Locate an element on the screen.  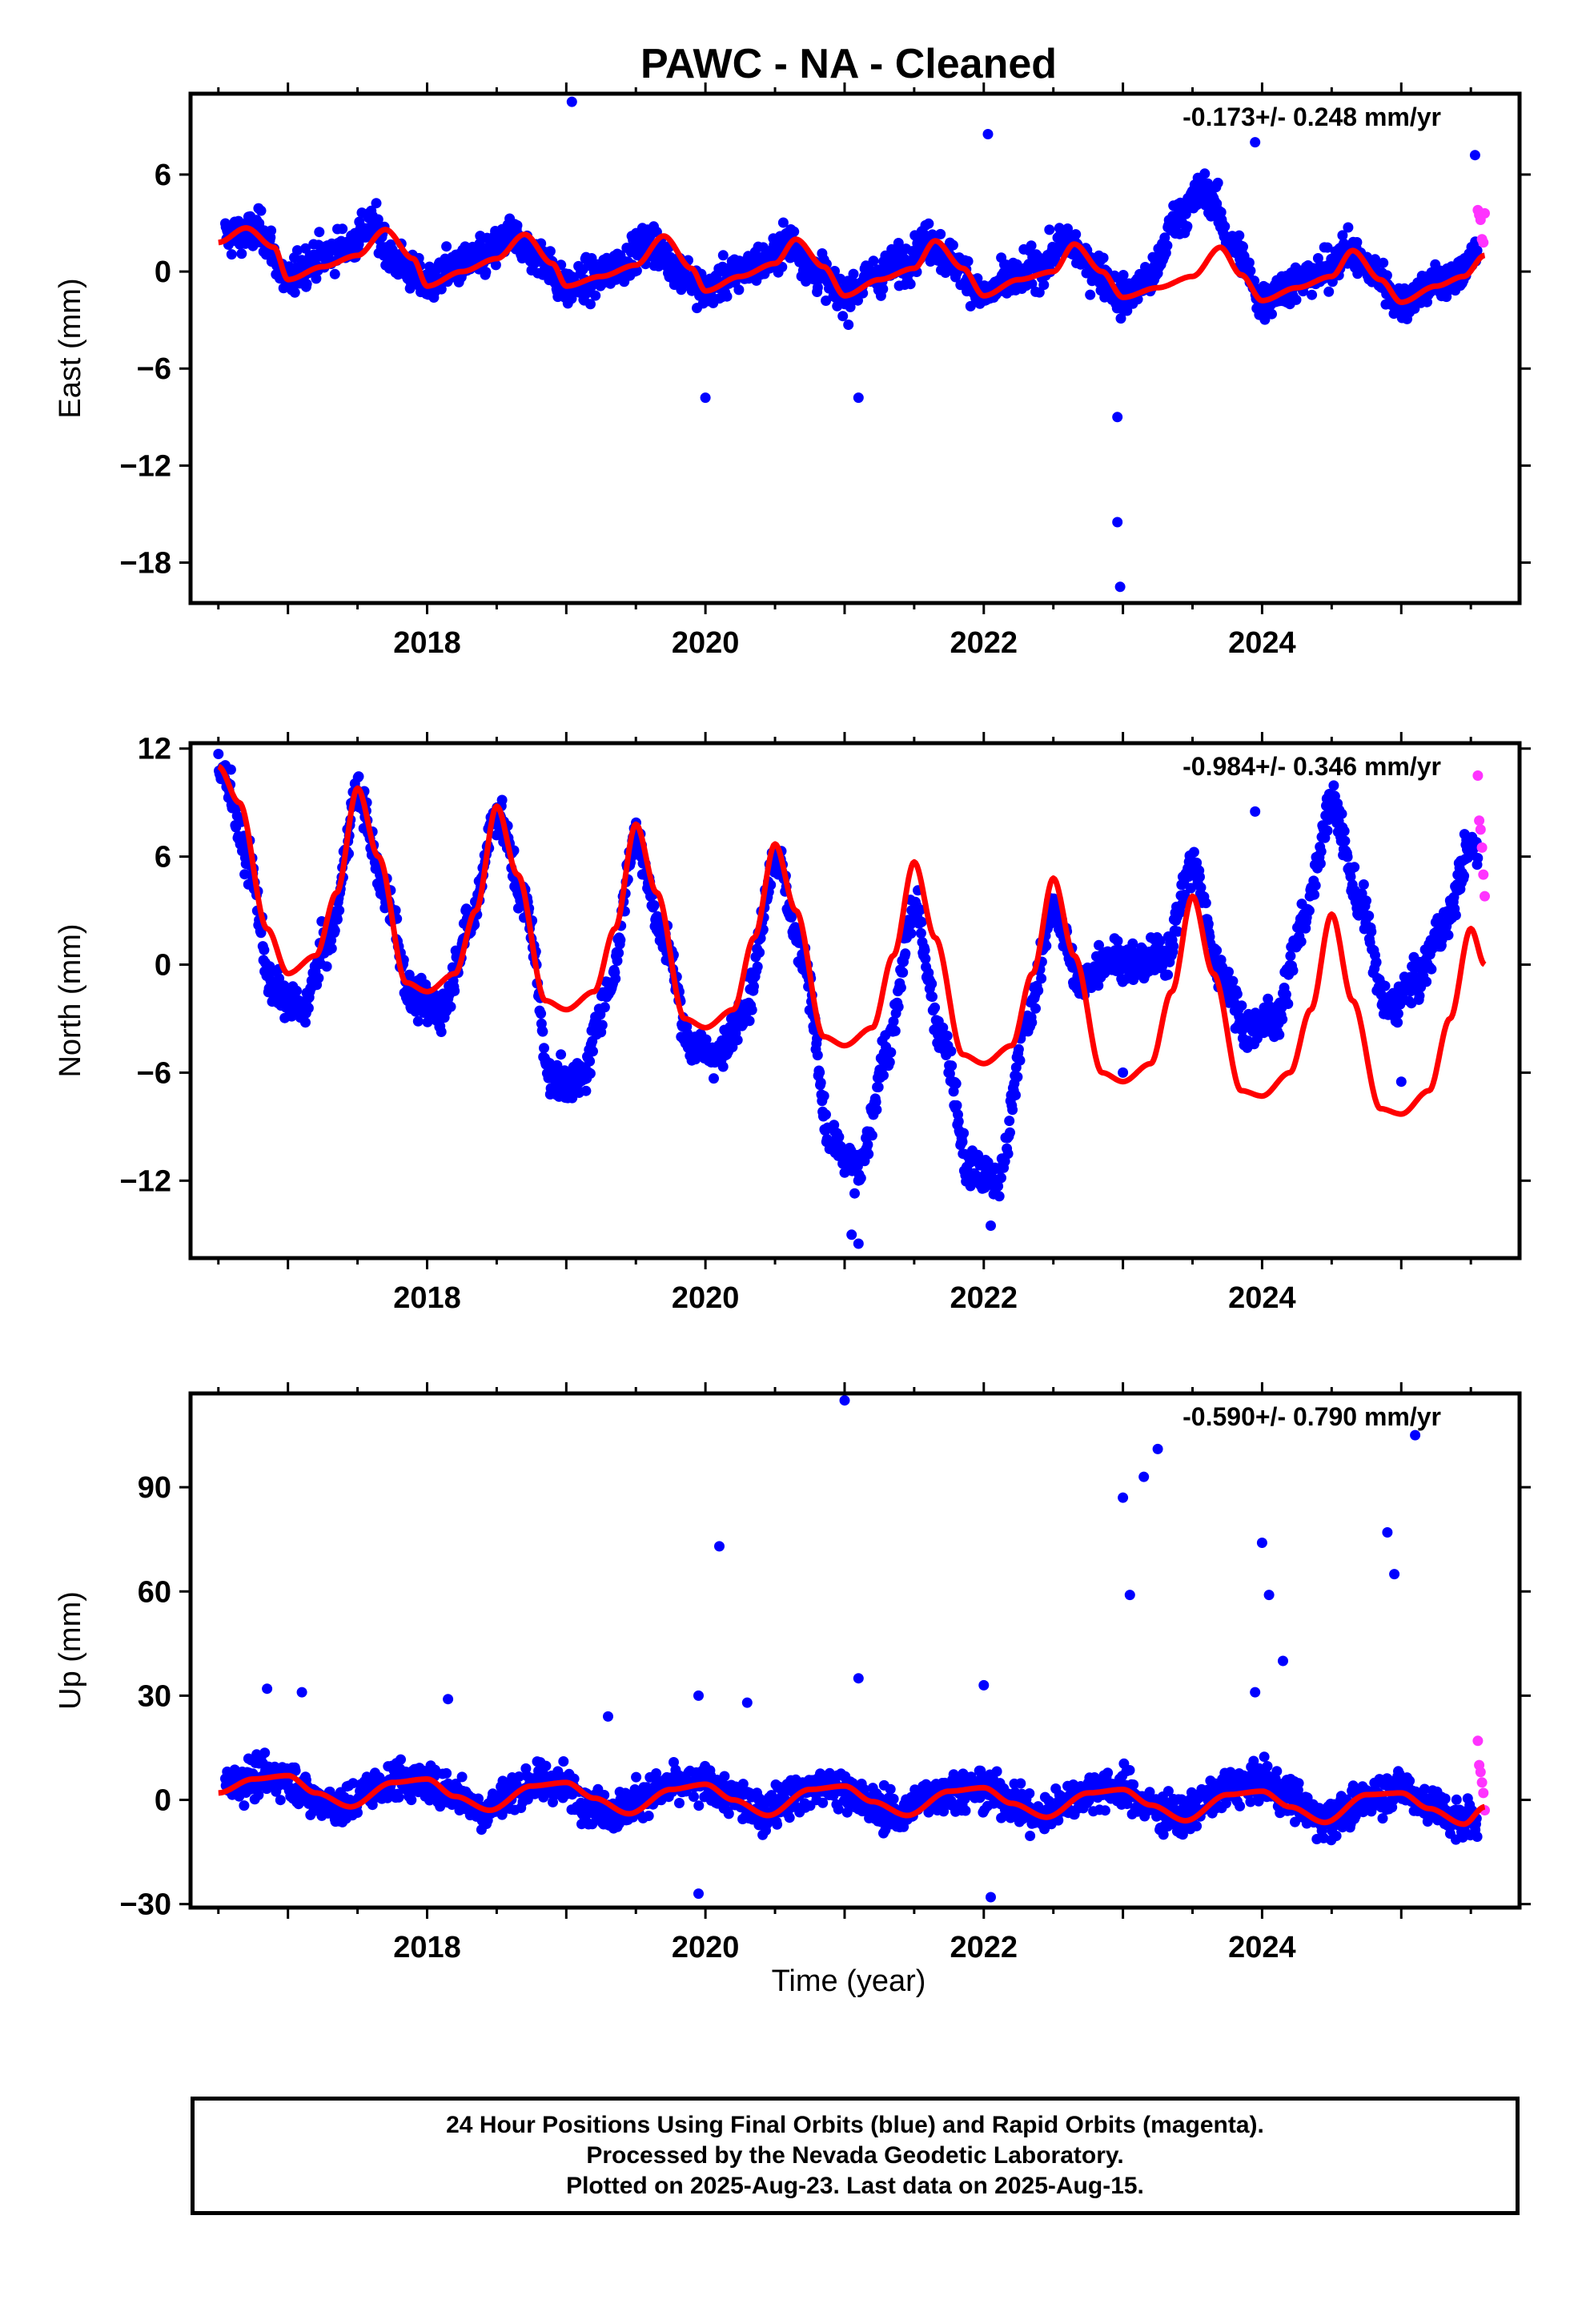
y-tick-label: 12 is located at coordinates (154, 749).